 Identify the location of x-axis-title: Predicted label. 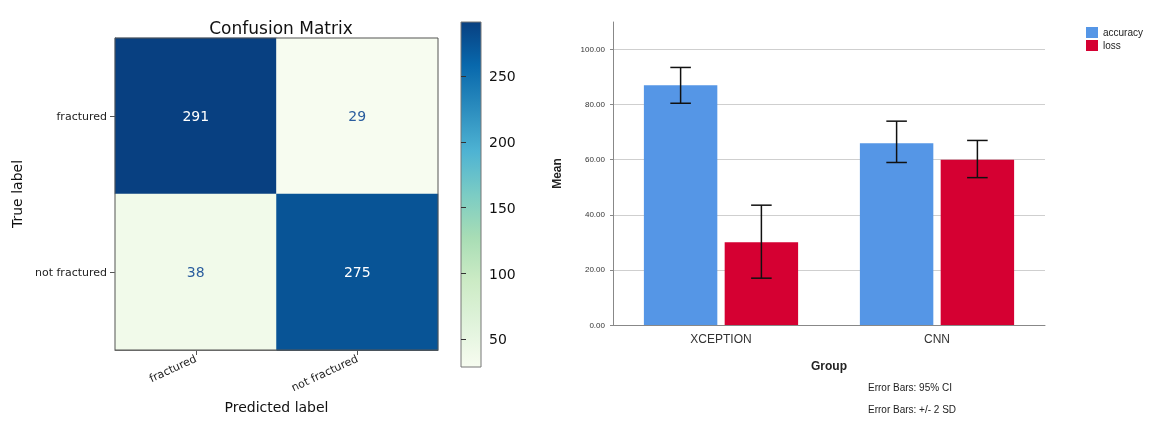
(276, 407).